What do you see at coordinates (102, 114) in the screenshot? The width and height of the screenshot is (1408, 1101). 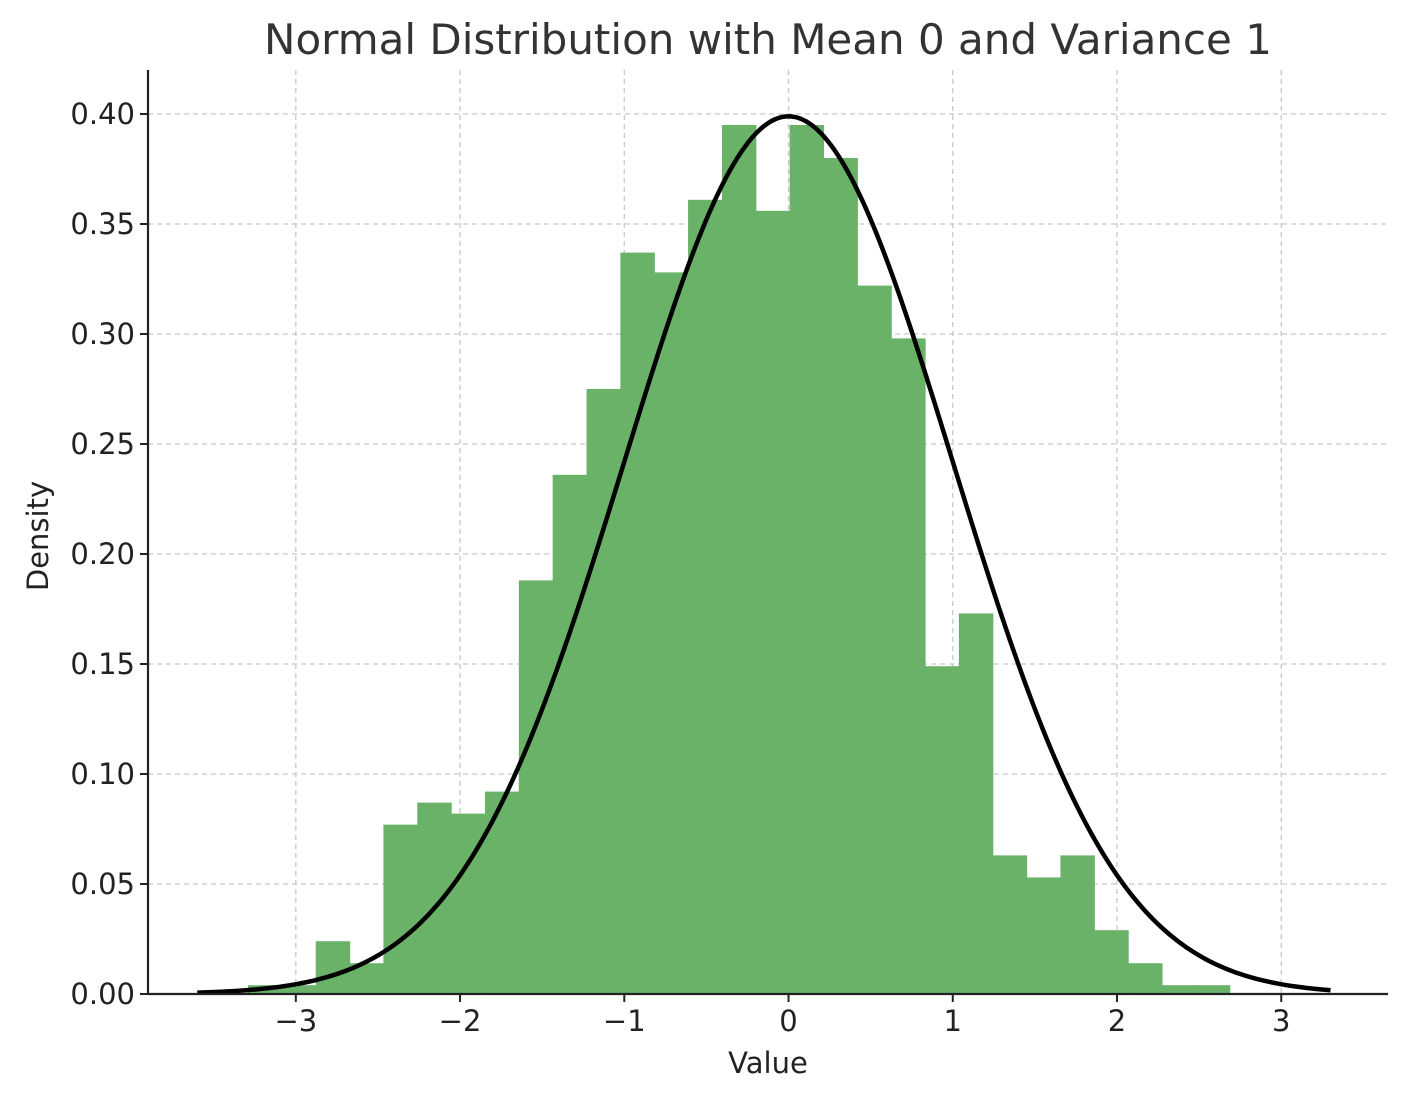 I see `y-tick-label: 0.40` at bounding box center [102, 114].